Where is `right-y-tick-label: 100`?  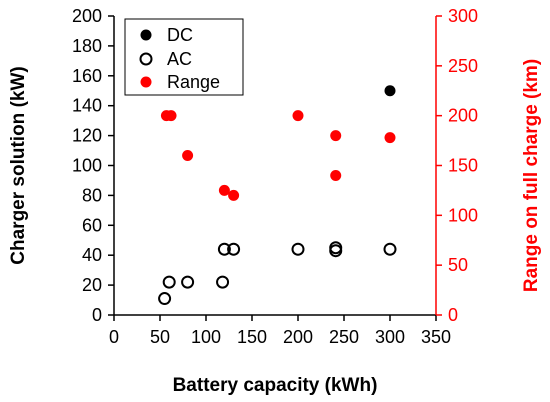 right-y-tick-label: 100 is located at coordinates (463, 215).